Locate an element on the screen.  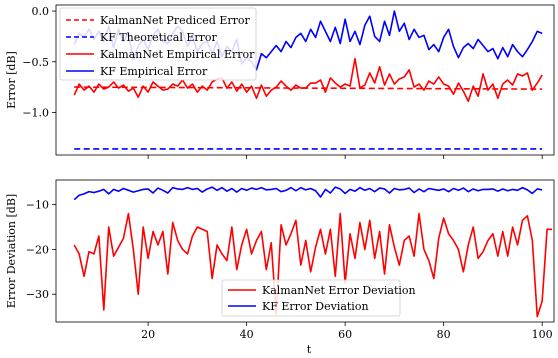
legend-label-kf-error-deviation: KF Error Deviation is located at coordinates (315, 306).